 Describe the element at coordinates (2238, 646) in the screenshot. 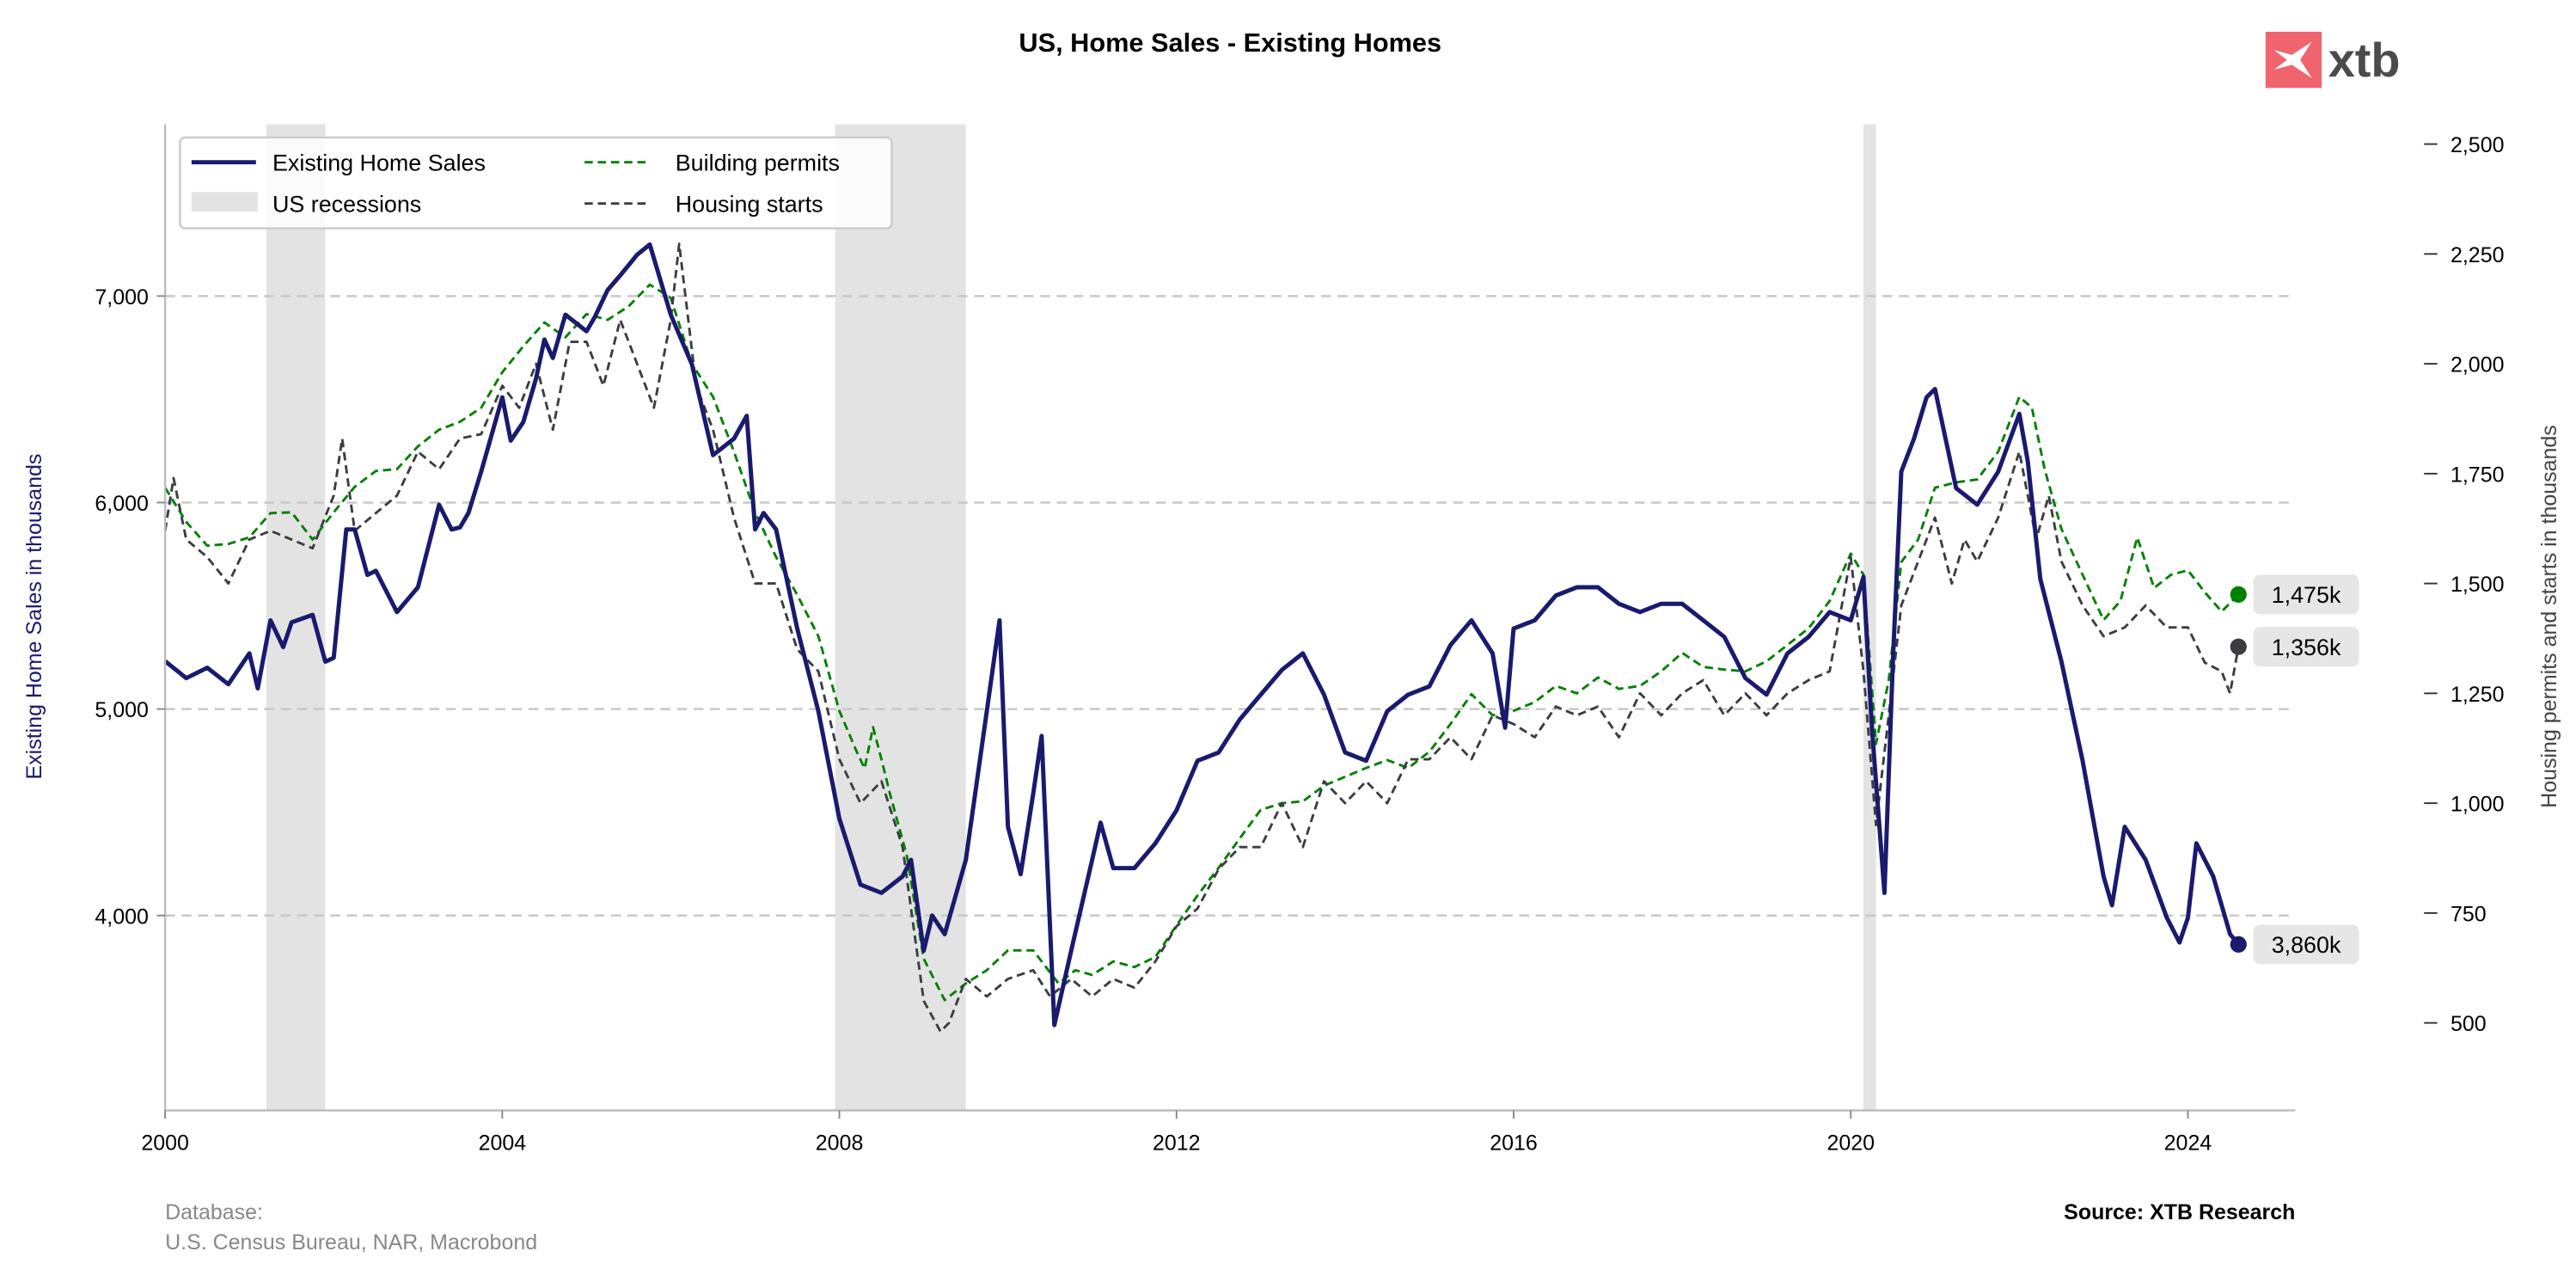

I see `end-marker-starts` at that location.